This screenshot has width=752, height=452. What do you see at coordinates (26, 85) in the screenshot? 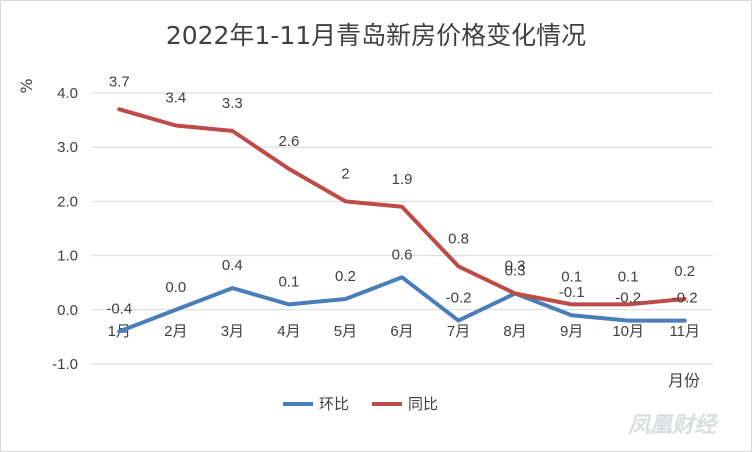
I see `y-axis-label: %` at bounding box center [26, 85].